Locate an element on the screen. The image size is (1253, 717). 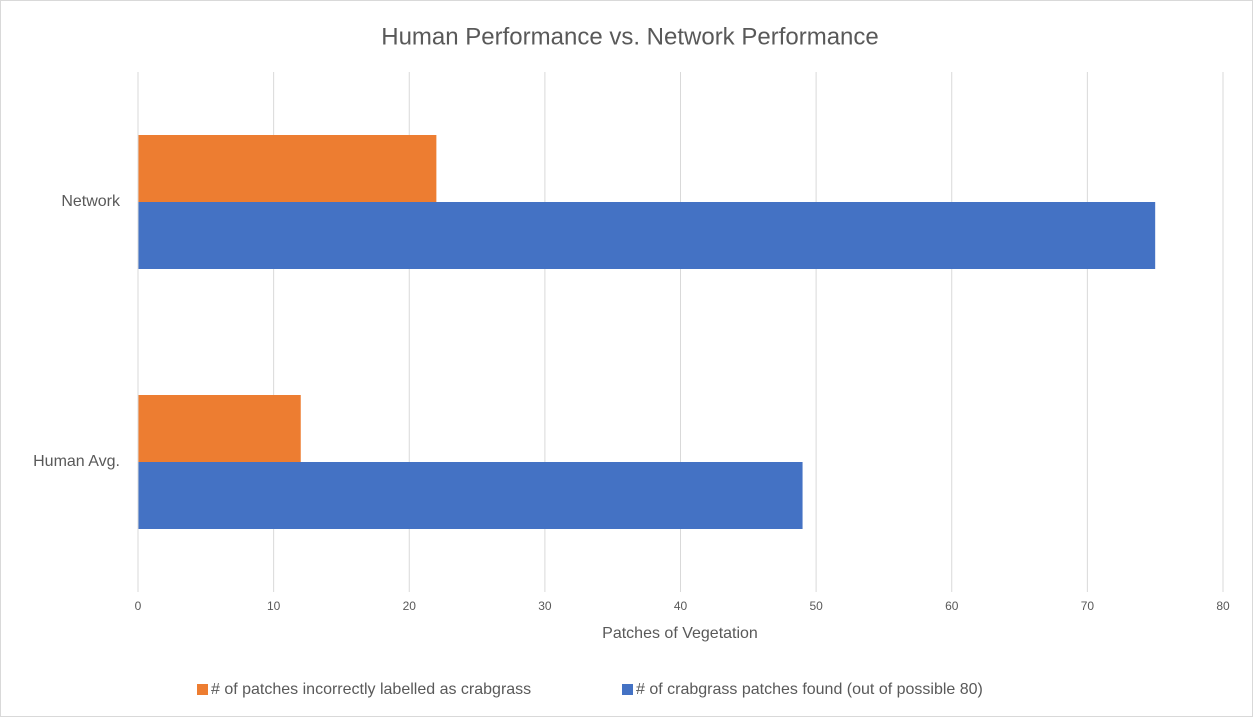
x-tick-label: 40 is located at coordinates (681, 606).